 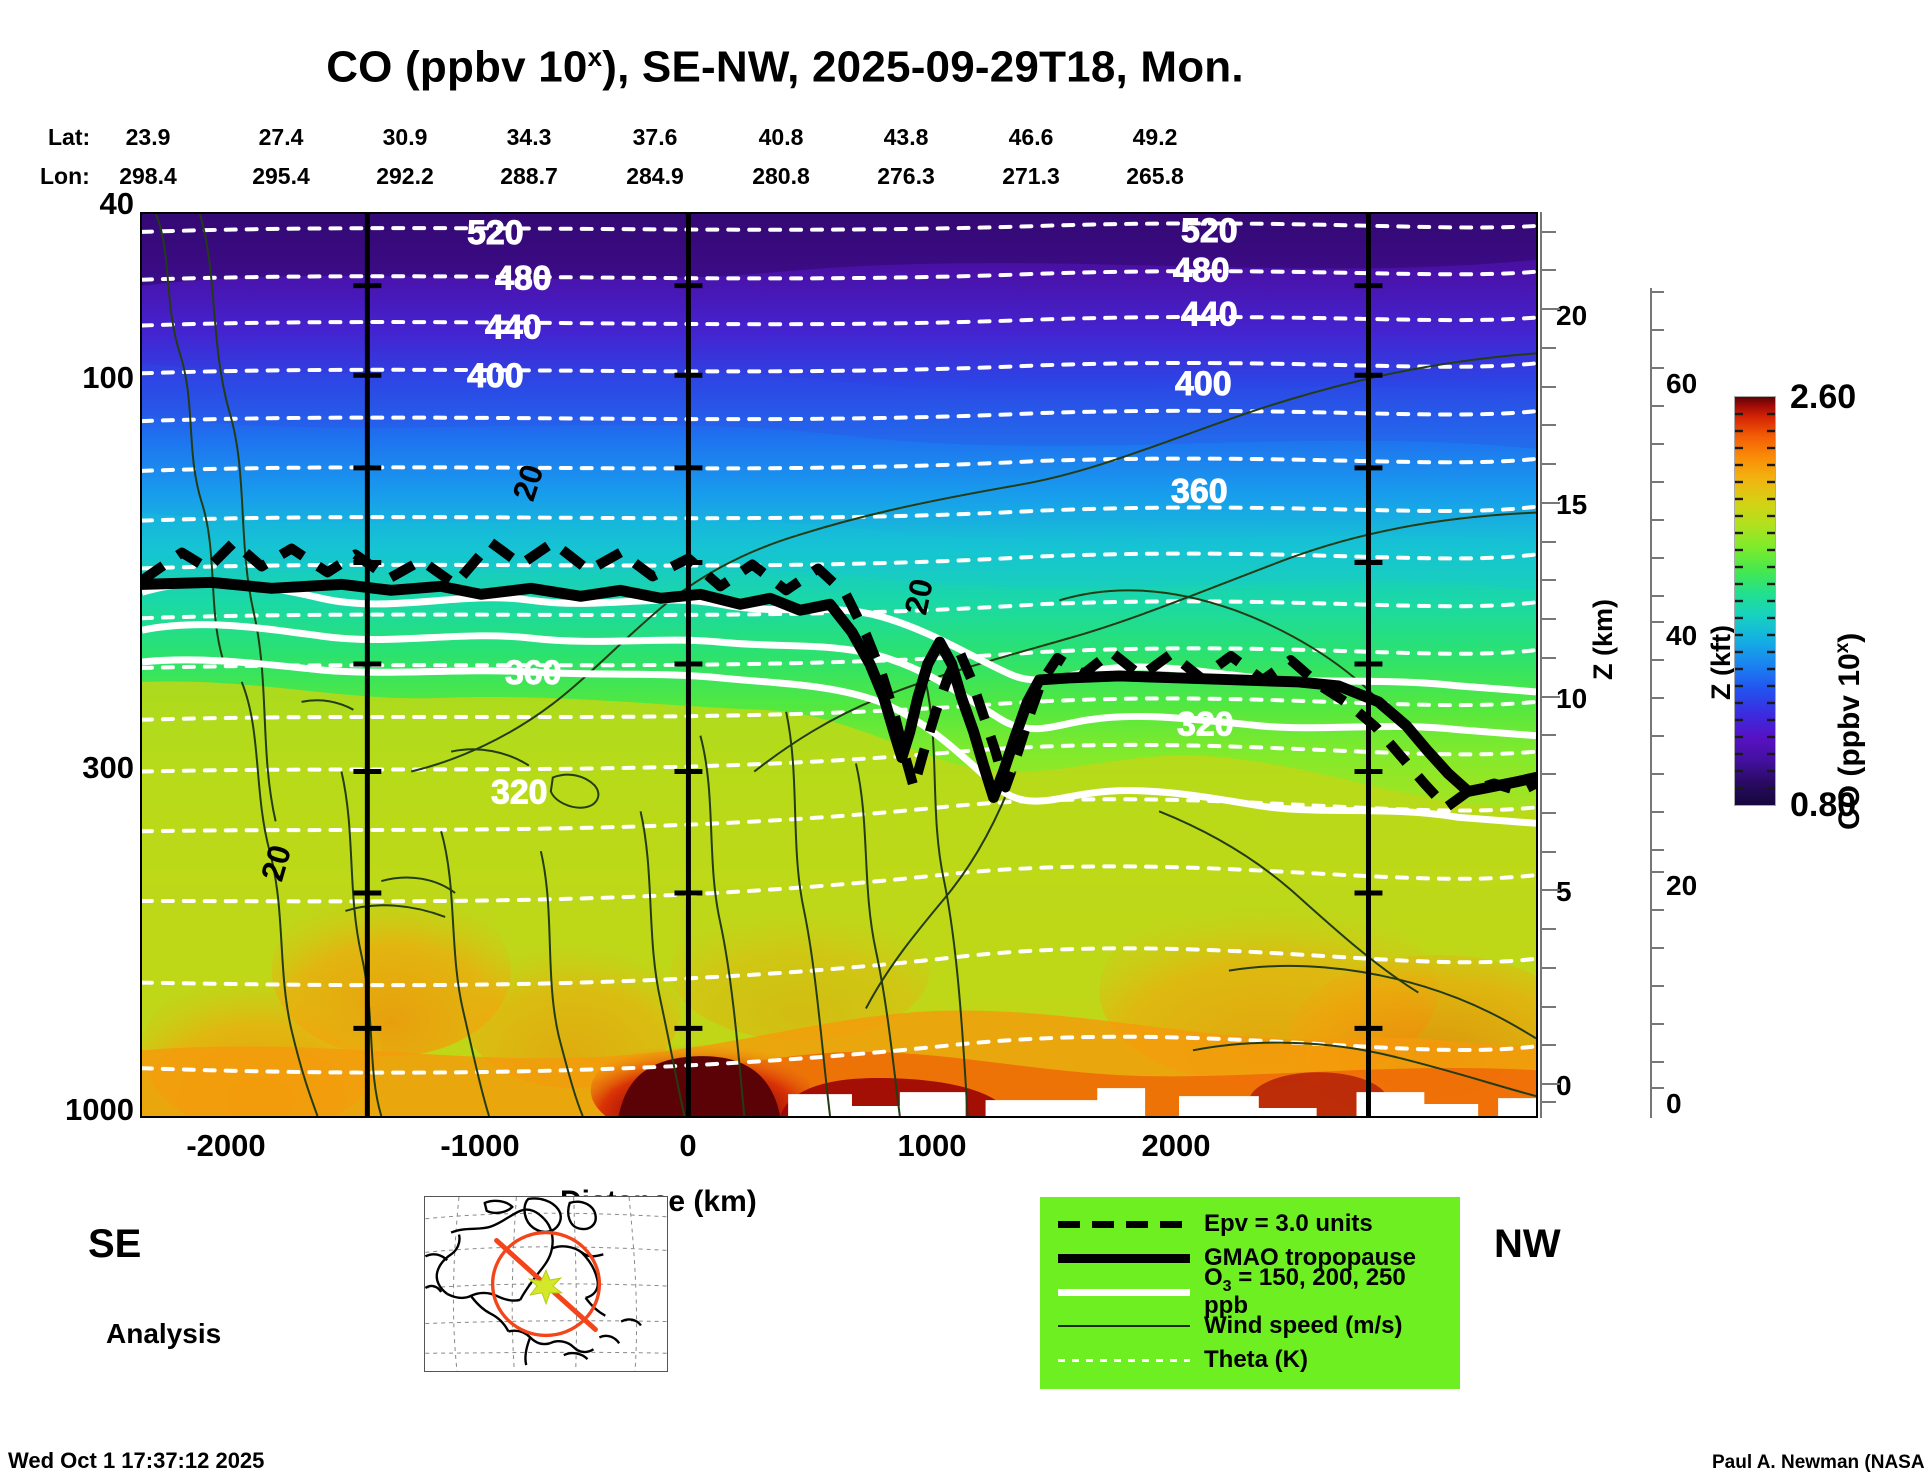 What do you see at coordinates (1564, 1085) in the screenshot?
I see `z-km-tick-label: 0` at bounding box center [1564, 1085].